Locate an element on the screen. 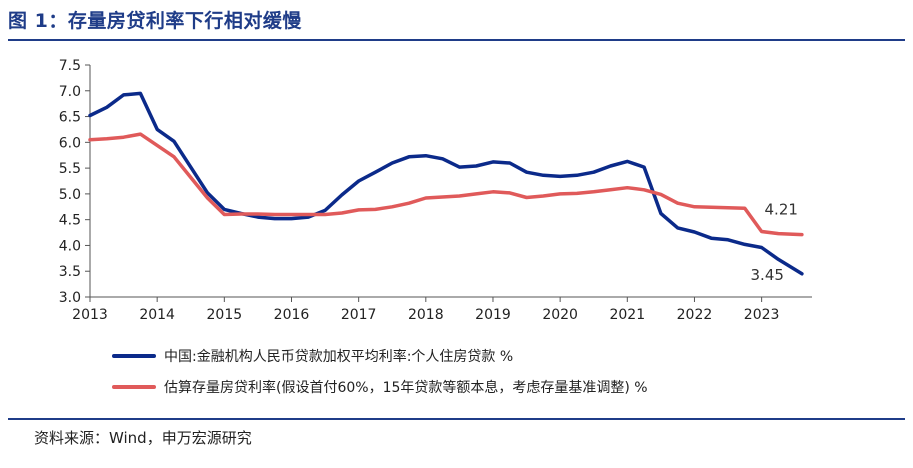 Image resolution: width=913 pixels, height=468 pixels. source-note: 资料来源：Wind，申万宏源研究 is located at coordinates (143, 438).